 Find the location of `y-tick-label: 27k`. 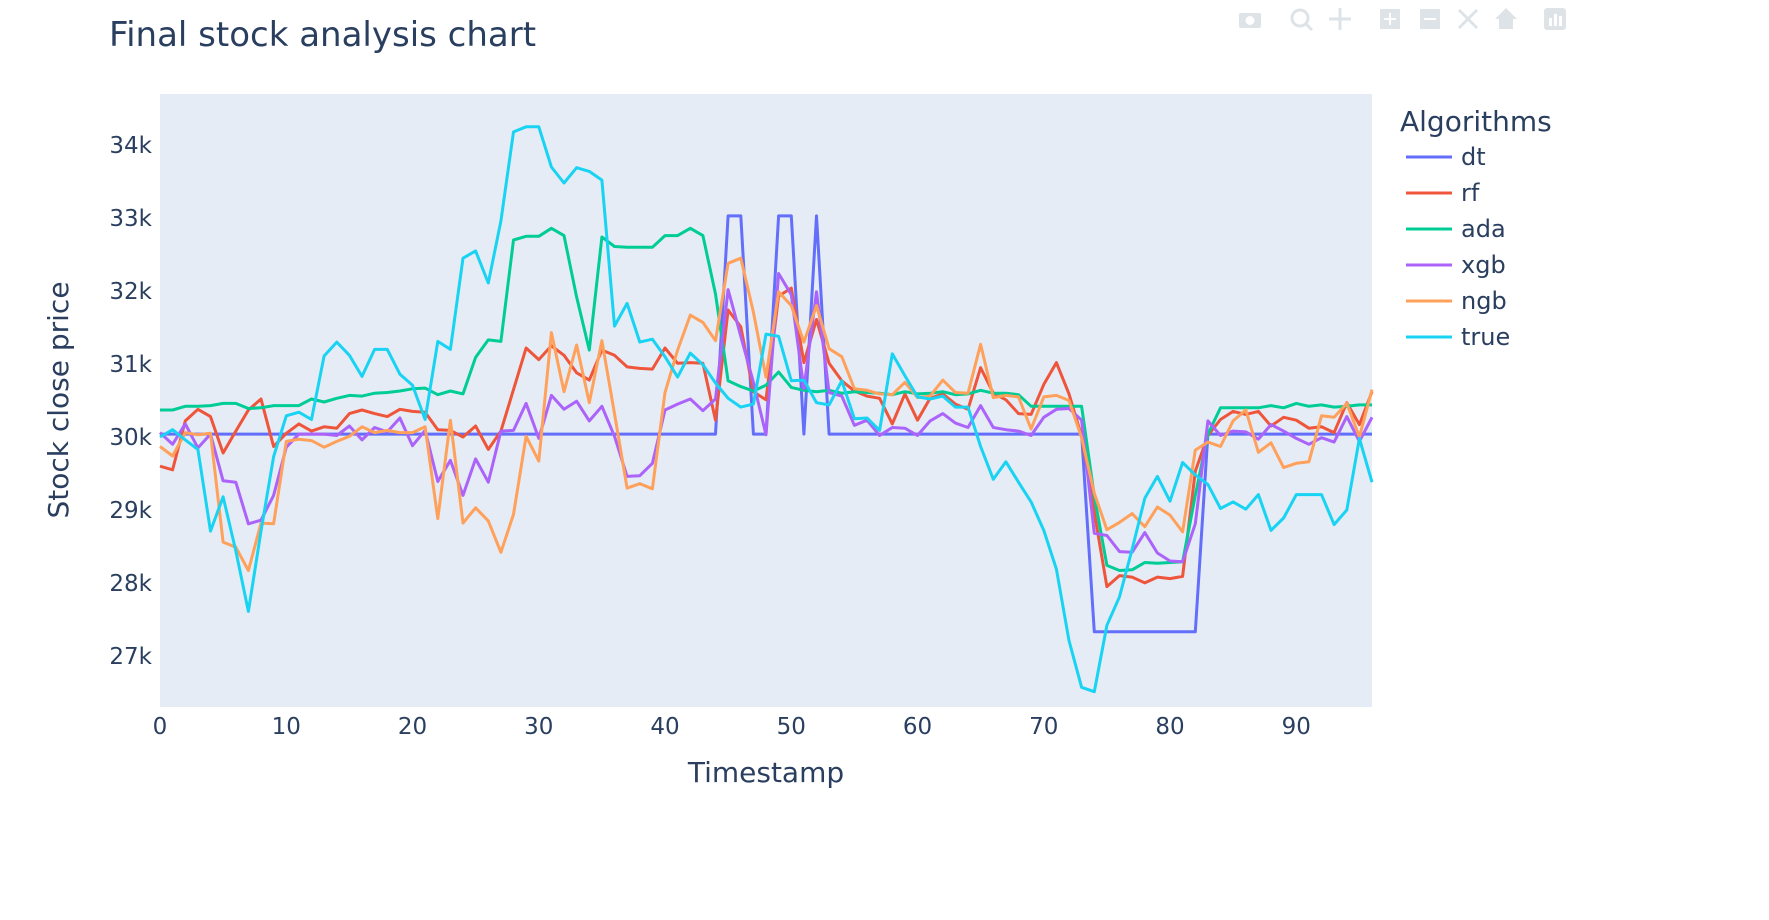

y-tick-label: 27k is located at coordinates (130, 657).